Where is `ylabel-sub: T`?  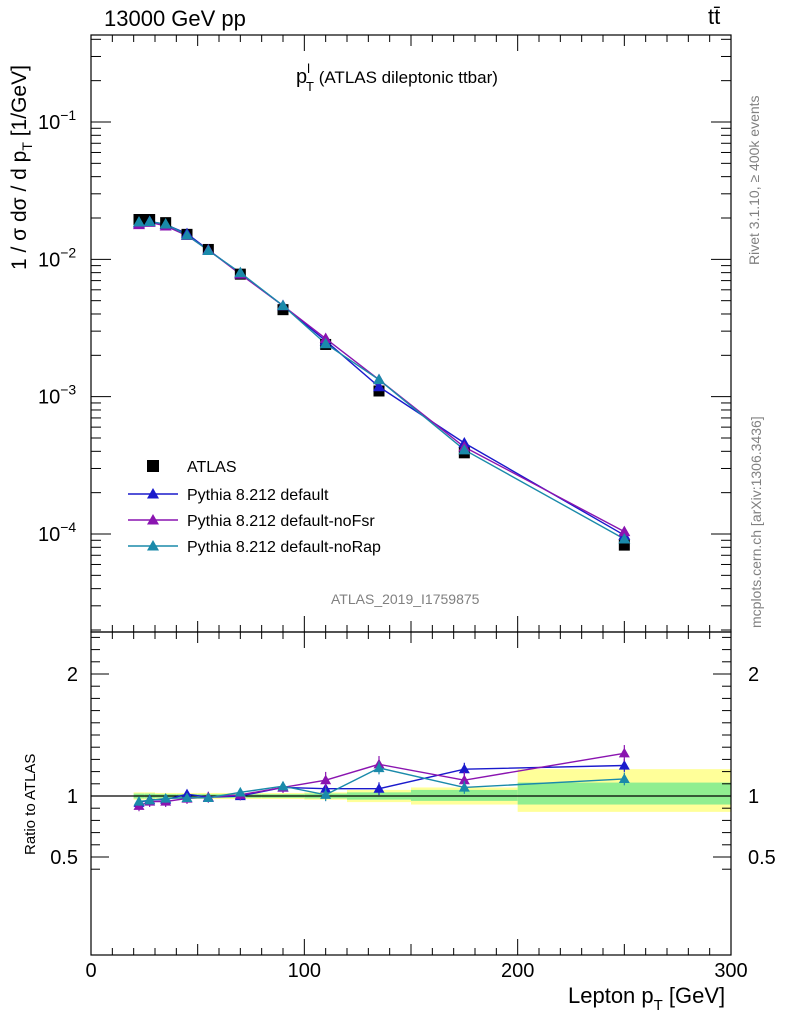 ylabel-sub: T is located at coordinates (27, 146).